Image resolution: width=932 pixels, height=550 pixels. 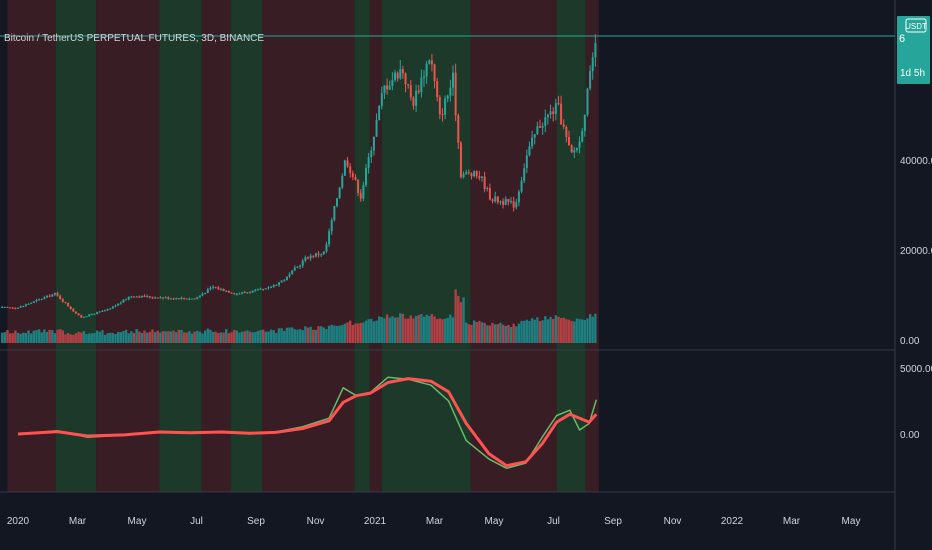 I want to click on price-axis: 0.00 20000.00 40000.00, so click(x=916, y=251).